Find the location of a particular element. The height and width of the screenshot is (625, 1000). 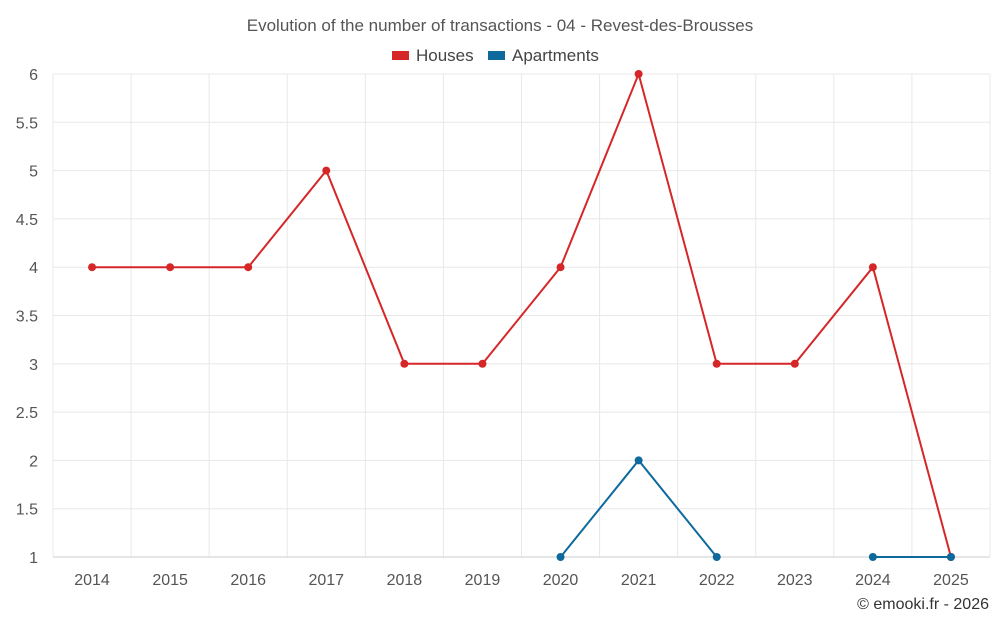

x-tick-label: 2014 is located at coordinates (92, 580).